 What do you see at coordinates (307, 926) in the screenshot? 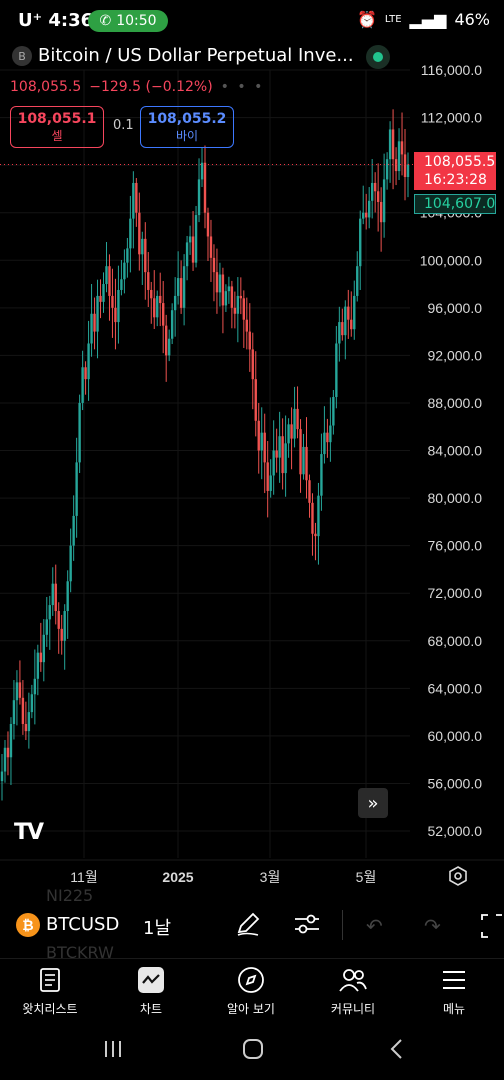
I see `indicators-icon` at bounding box center [307, 926].